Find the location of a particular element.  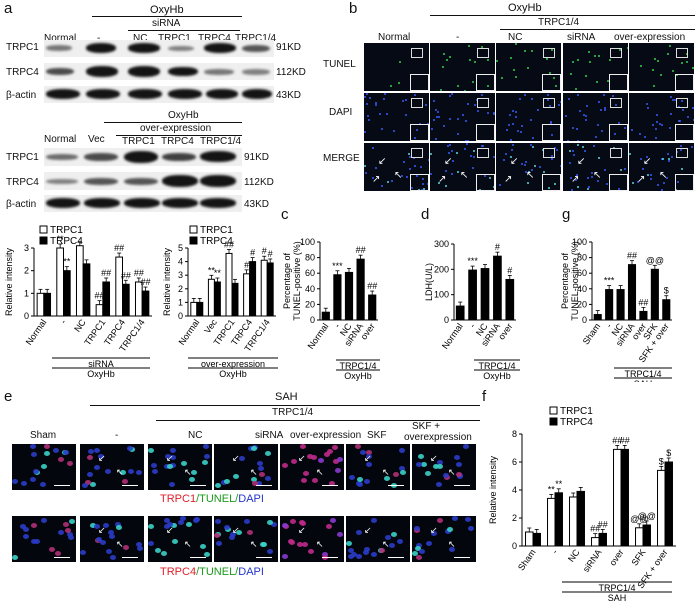

panel-letter-c: c is located at coordinates (285, 214).